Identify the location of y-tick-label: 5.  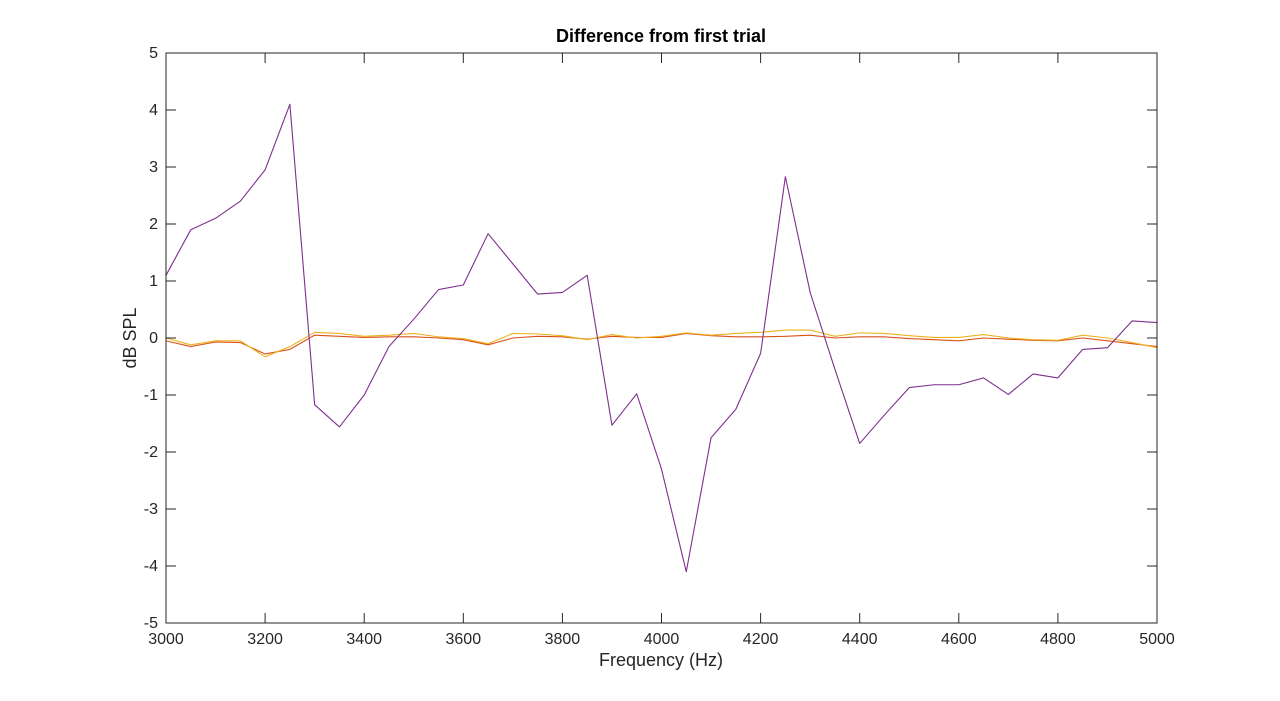
(153, 53).